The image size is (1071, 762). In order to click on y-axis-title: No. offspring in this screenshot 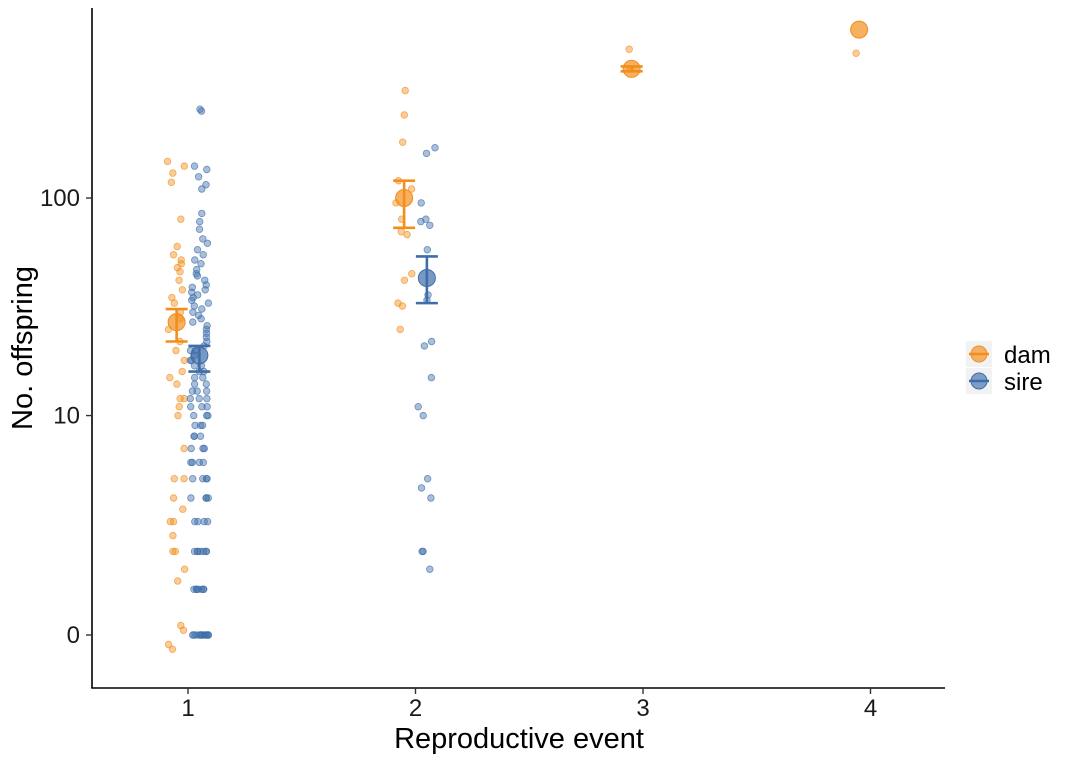, I will do `click(23, 348)`.